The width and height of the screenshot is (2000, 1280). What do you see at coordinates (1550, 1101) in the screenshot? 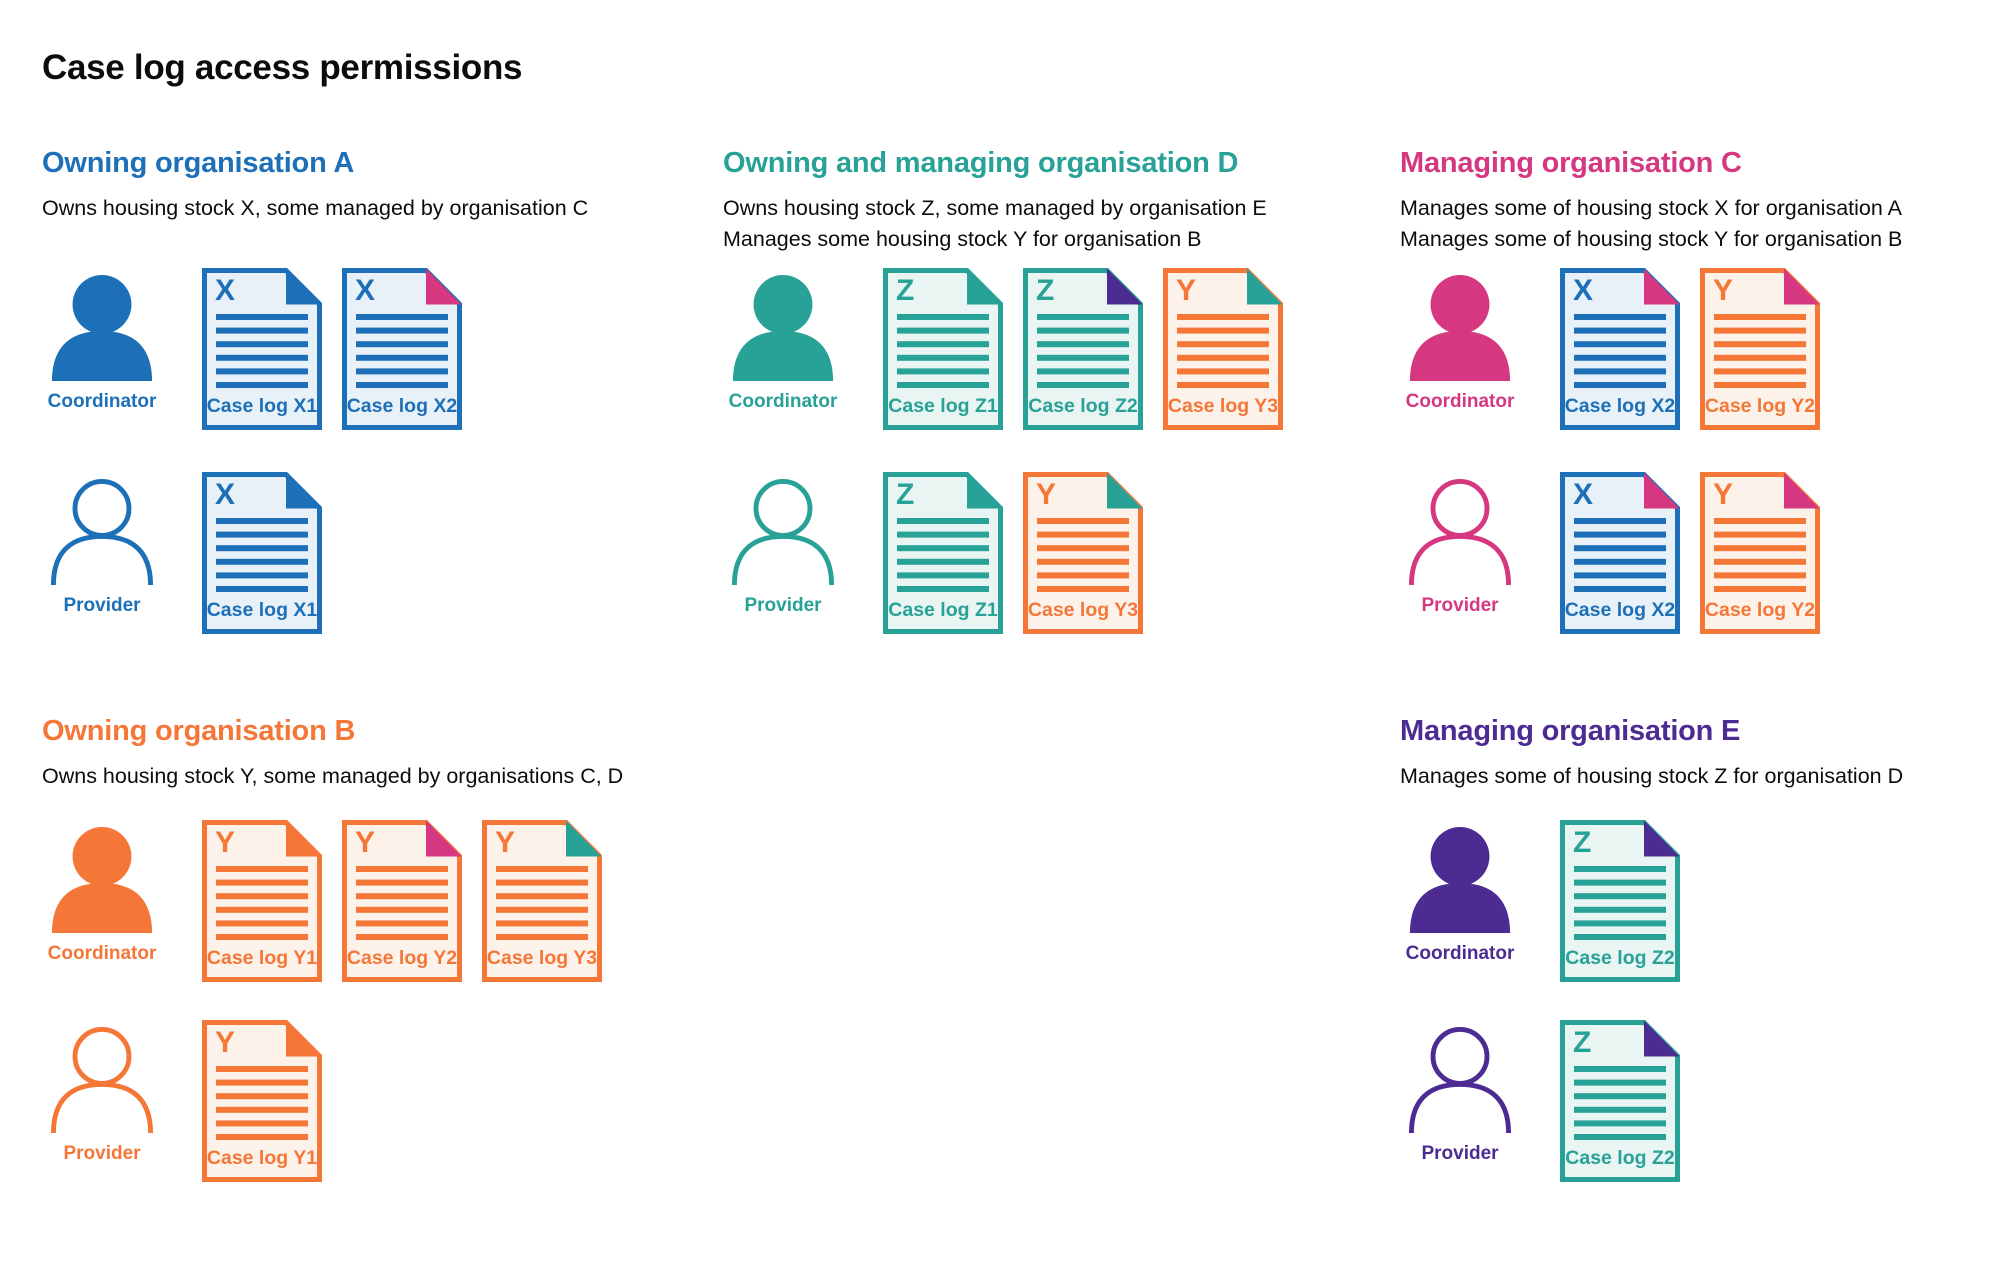
I see `provider-row: Provider Z Case log Z2` at bounding box center [1550, 1101].